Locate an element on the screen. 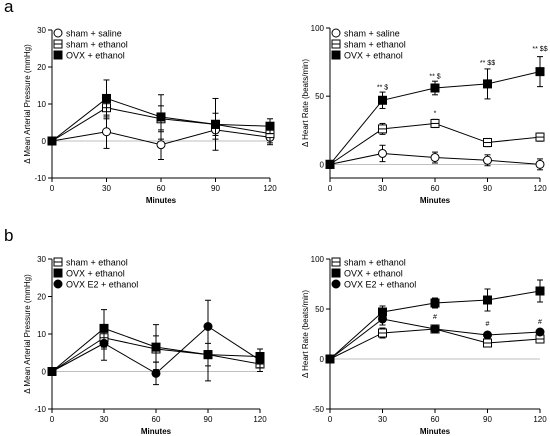  legend-entry: OVX E2 + ethanol is located at coordinates (95, 284).